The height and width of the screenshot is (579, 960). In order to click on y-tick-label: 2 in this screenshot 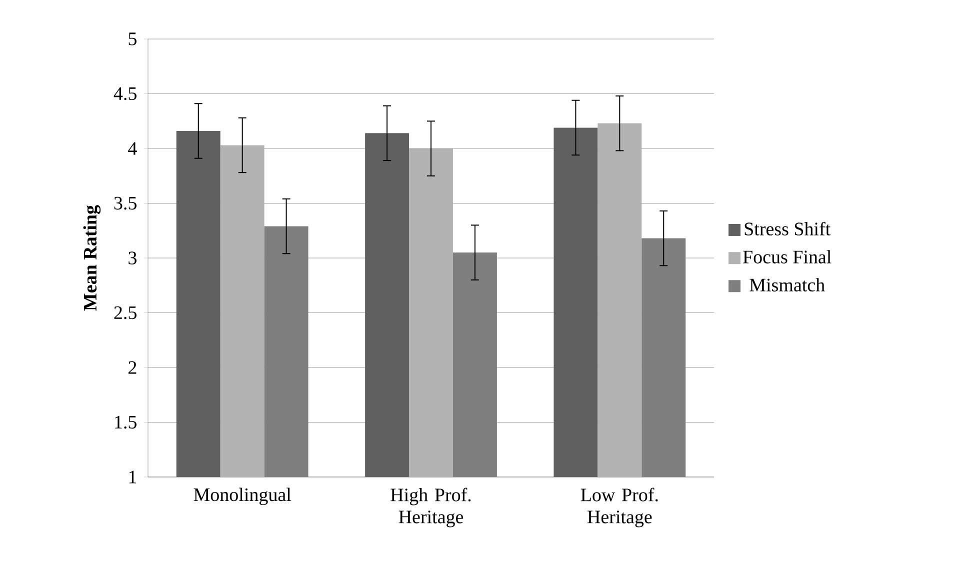, I will do `click(132, 367)`.